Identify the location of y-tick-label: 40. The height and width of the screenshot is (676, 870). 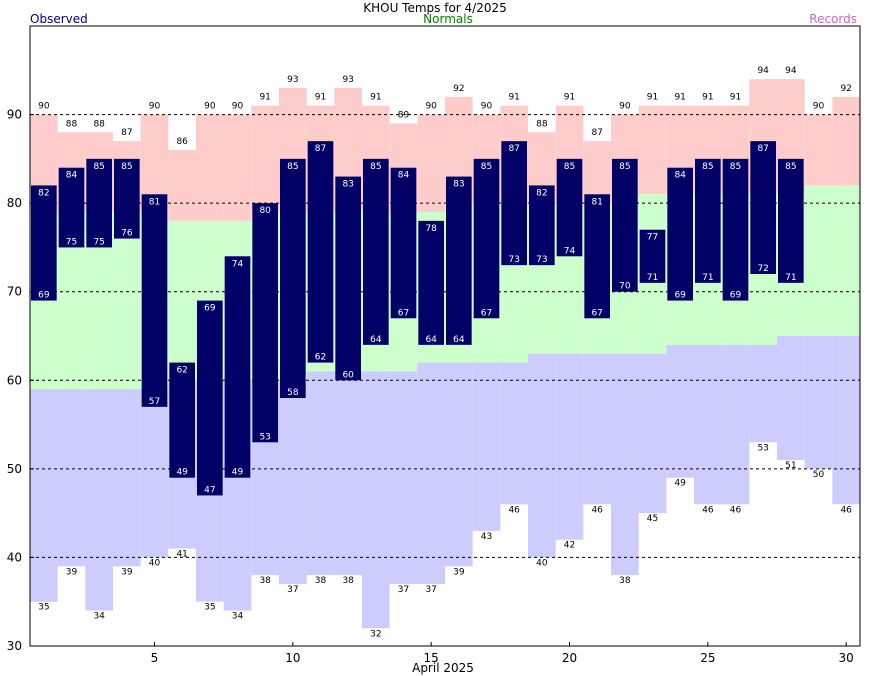
(14, 557).